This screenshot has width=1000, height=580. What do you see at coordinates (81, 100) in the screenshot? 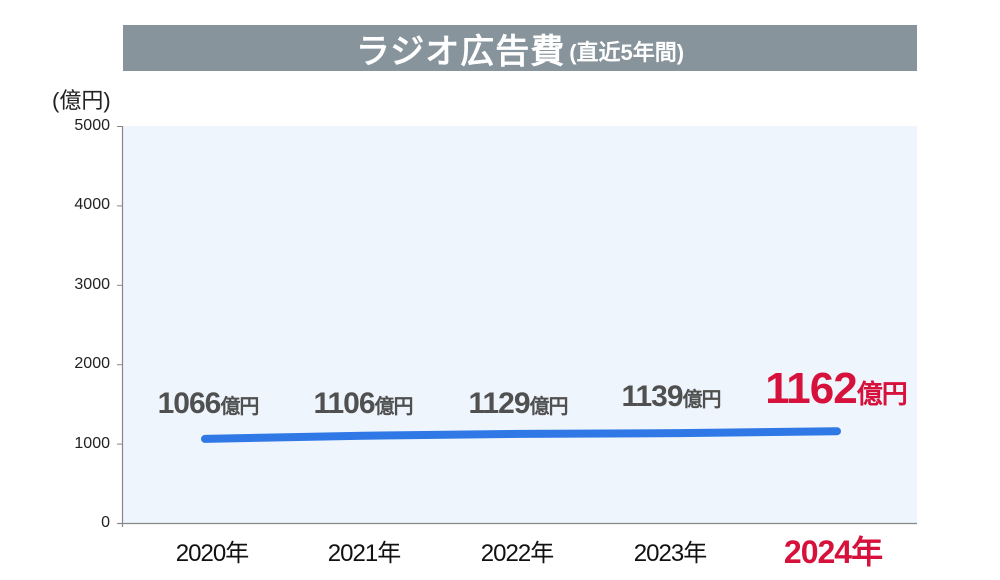
I see `y-axis-unit-label: (億円)` at bounding box center [81, 100].